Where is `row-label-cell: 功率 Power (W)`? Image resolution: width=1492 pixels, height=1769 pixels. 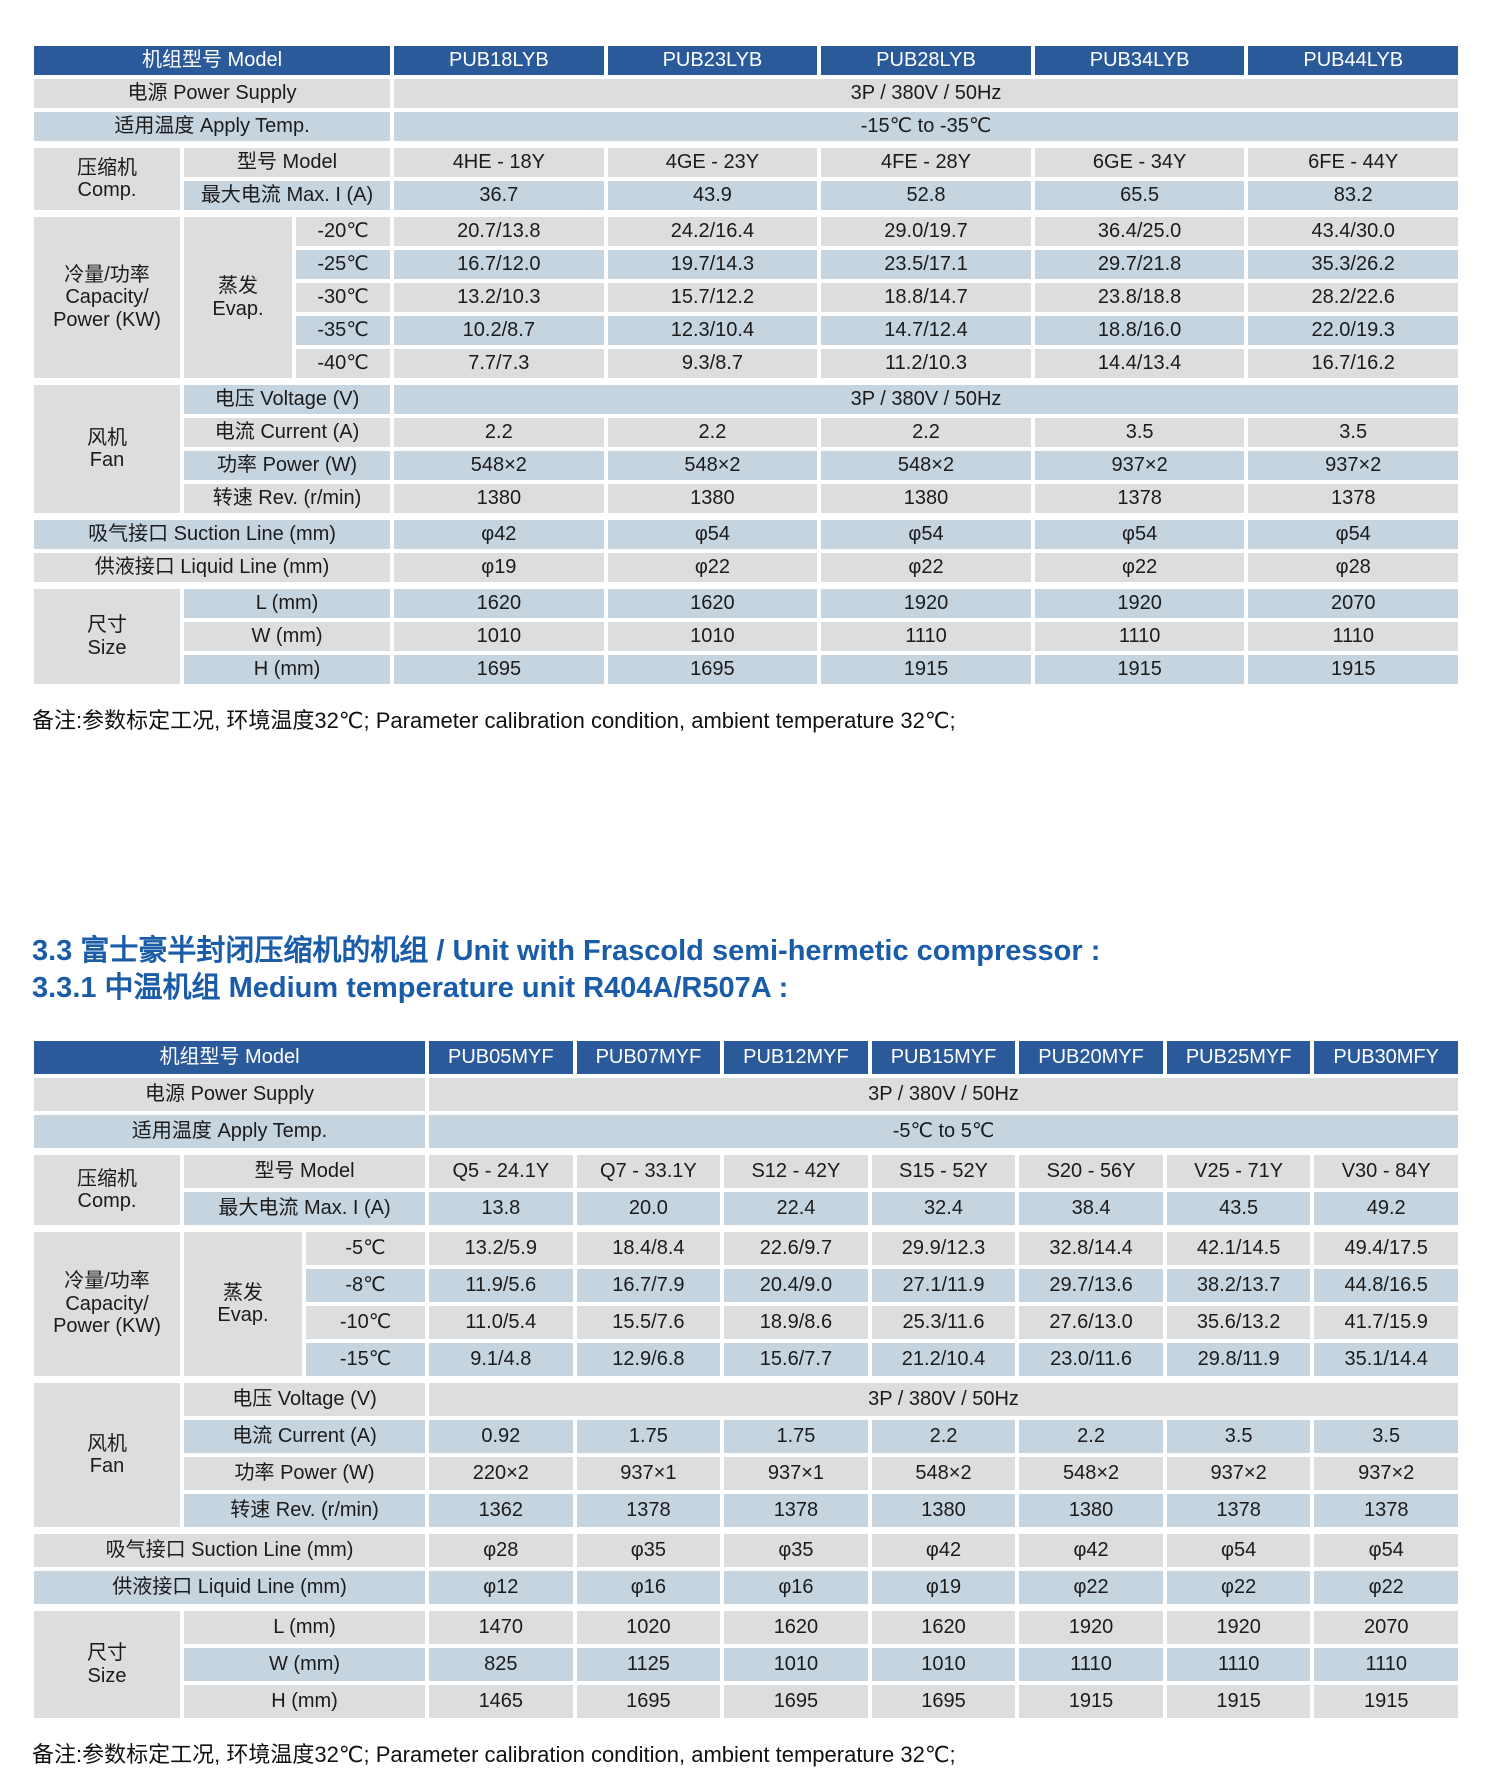
row-label-cell: 功率 Power (W) is located at coordinates (287, 465).